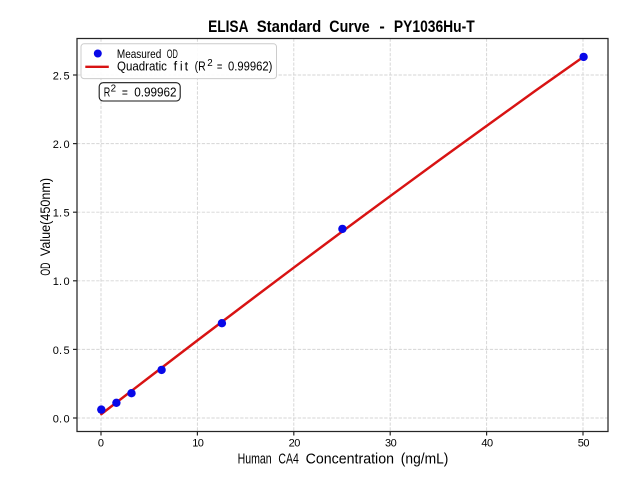 The width and height of the screenshot is (640, 480). I want to click on svg-text: 0, so click(101, 443).